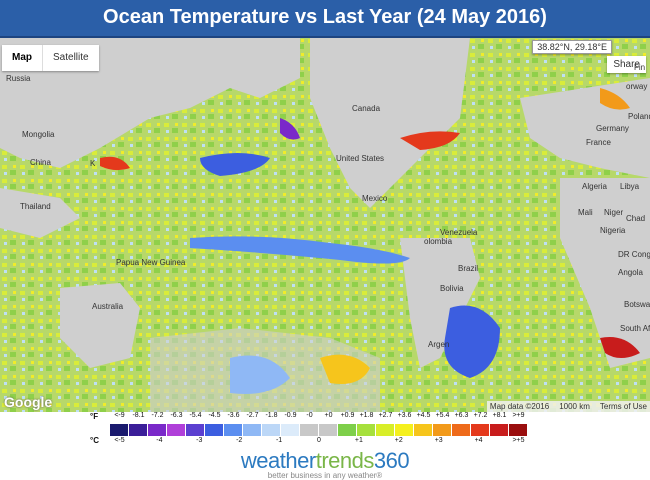 This screenshot has width=650, height=480. What do you see at coordinates (40, 162) in the screenshot?
I see `label-china: China` at bounding box center [40, 162].